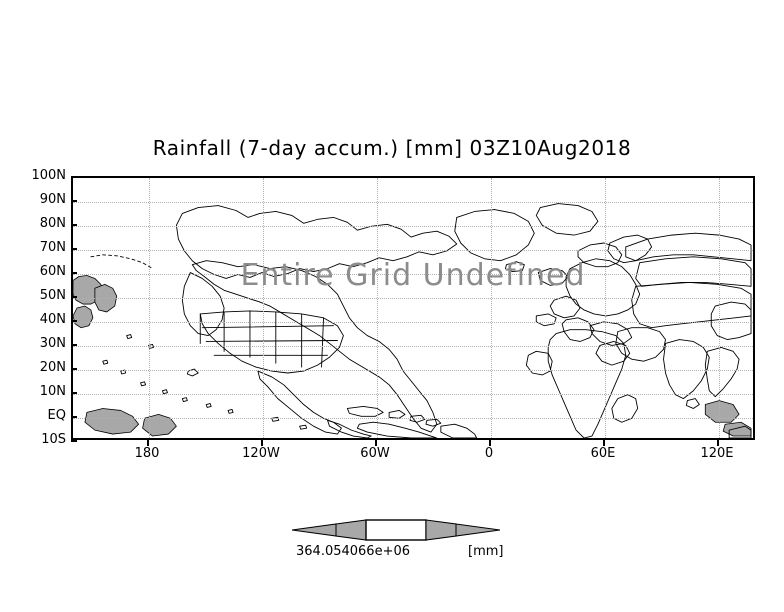 The image size is (784, 612). What do you see at coordinates (52, 367) in the screenshot?
I see `y-tick-label: 20N` at bounding box center [52, 367].